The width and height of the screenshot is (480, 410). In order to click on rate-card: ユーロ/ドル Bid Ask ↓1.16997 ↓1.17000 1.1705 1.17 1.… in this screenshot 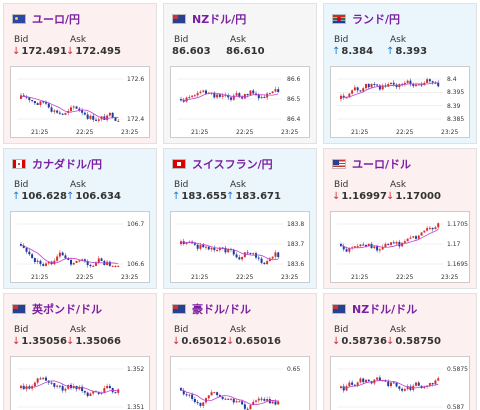, I will do `click(400, 218)`.